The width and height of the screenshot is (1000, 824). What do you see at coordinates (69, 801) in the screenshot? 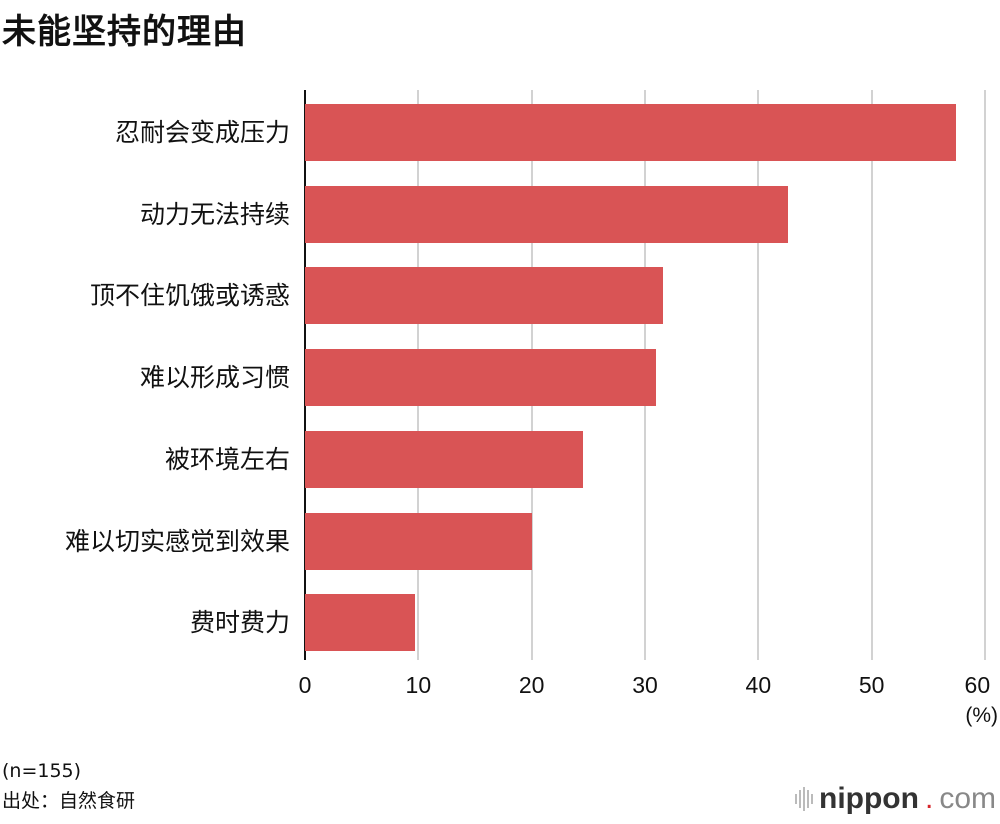
I see `source-note: 出处：自然食研` at bounding box center [69, 801].